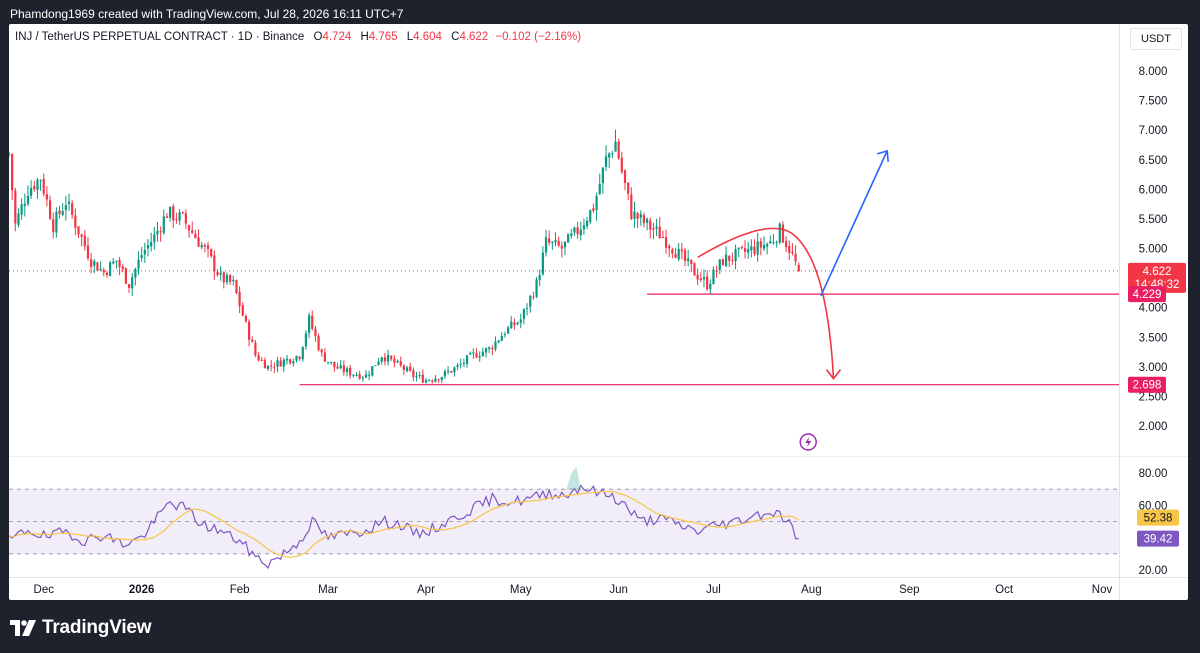 The height and width of the screenshot is (653, 1200). I want to click on down-arrow-head, so click(833, 374).